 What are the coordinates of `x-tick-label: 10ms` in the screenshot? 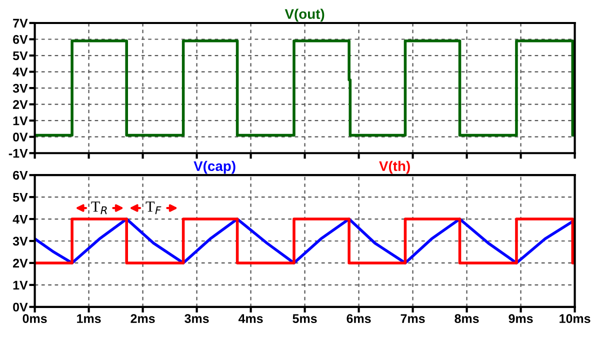 It's located at (575, 319).